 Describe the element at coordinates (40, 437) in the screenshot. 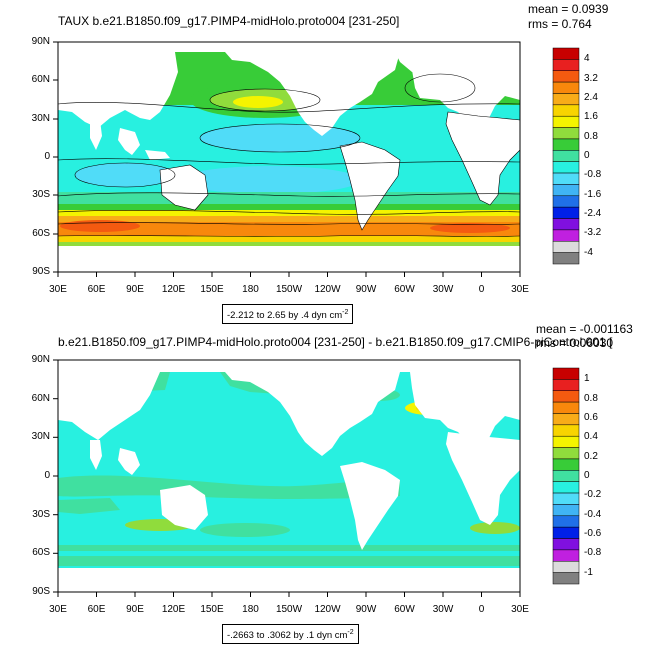

I see `panel2-lat-label: 30N` at that location.